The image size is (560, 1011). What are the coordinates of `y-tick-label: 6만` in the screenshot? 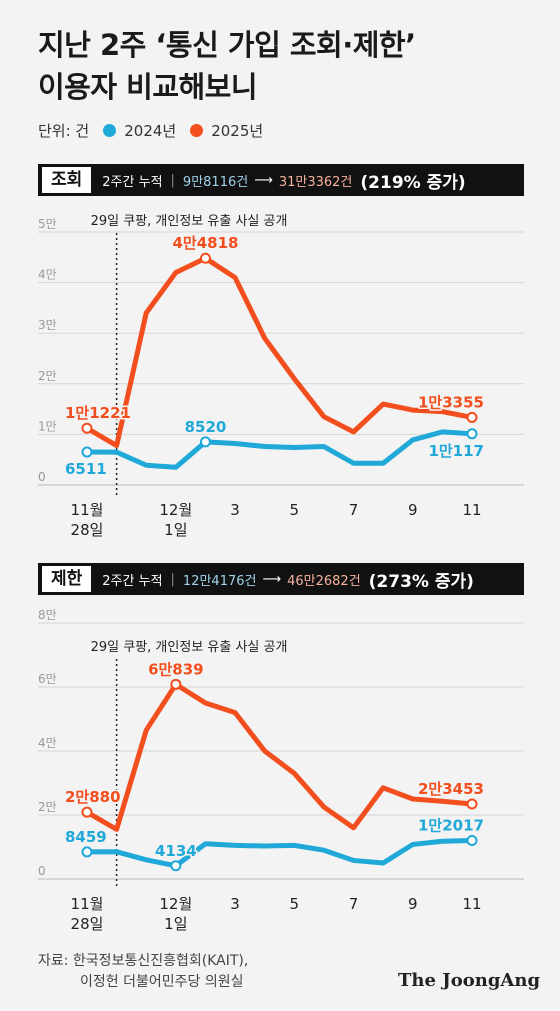 It's located at (47, 679).